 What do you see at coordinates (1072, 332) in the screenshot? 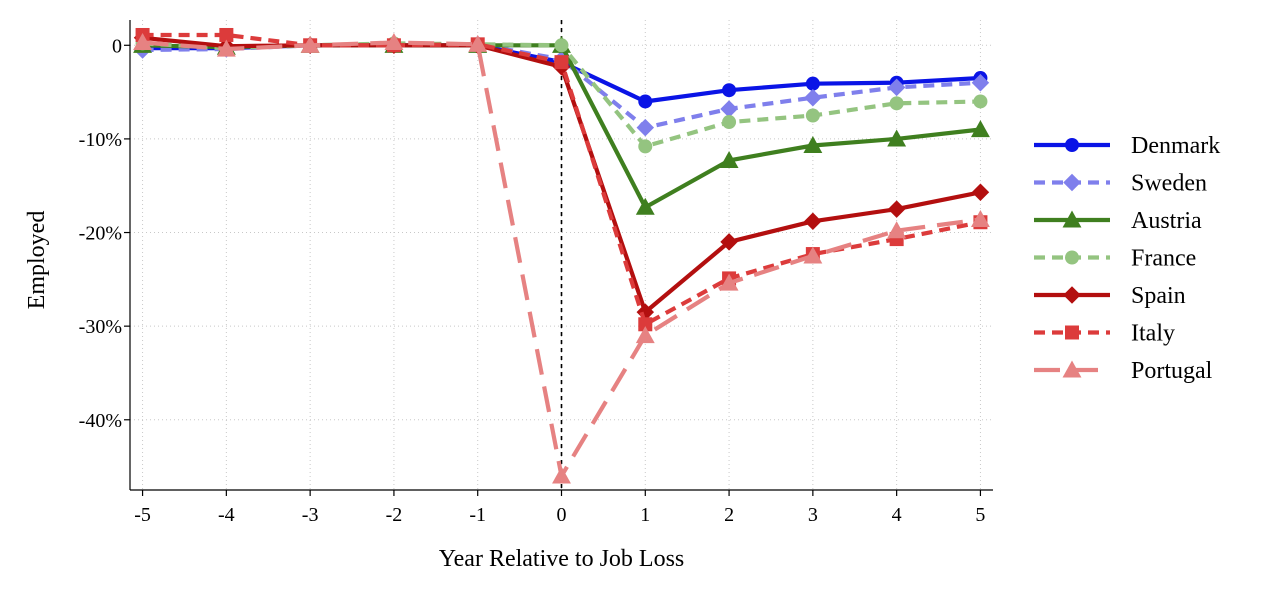
I see `legend-marker-italy` at bounding box center [1072, 332].